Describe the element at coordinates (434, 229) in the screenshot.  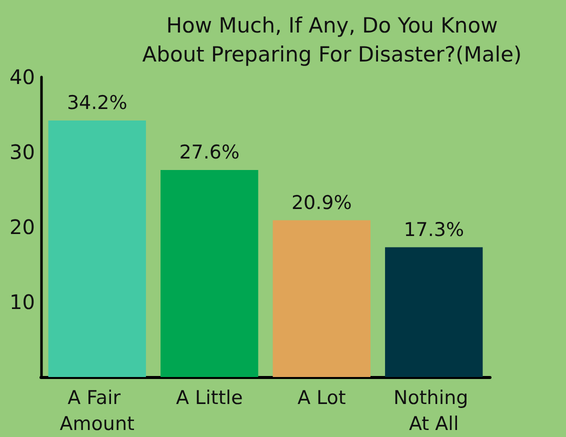
I see `data-label: 17.3%` at that location.